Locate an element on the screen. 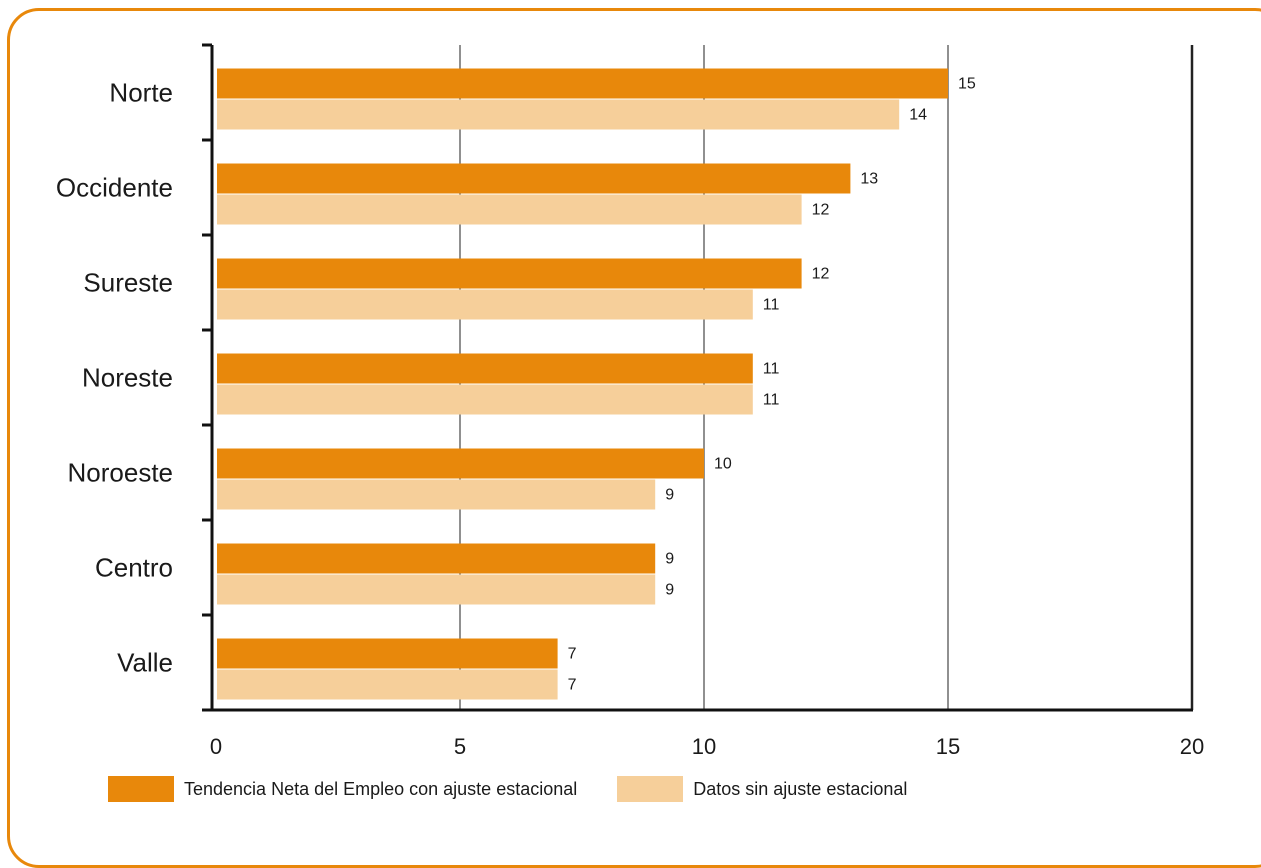 The width and height of the screenshot is (1261, 868). bar-valle-unadjusted is located at coordinates (387, 684).